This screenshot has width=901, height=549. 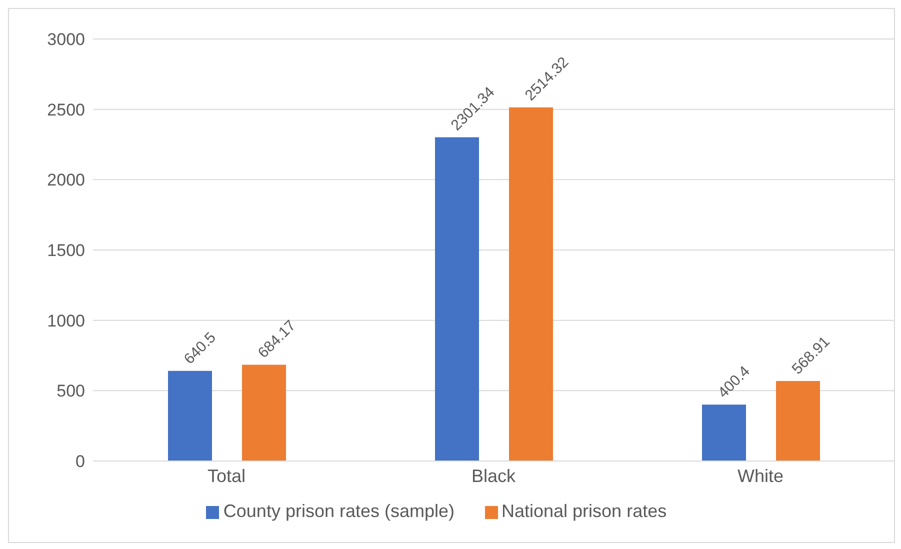 What do you see at coordinates (494, 476) in the screenshot?
I see `x-tick-label: Black` at bounding box center [494, 476].